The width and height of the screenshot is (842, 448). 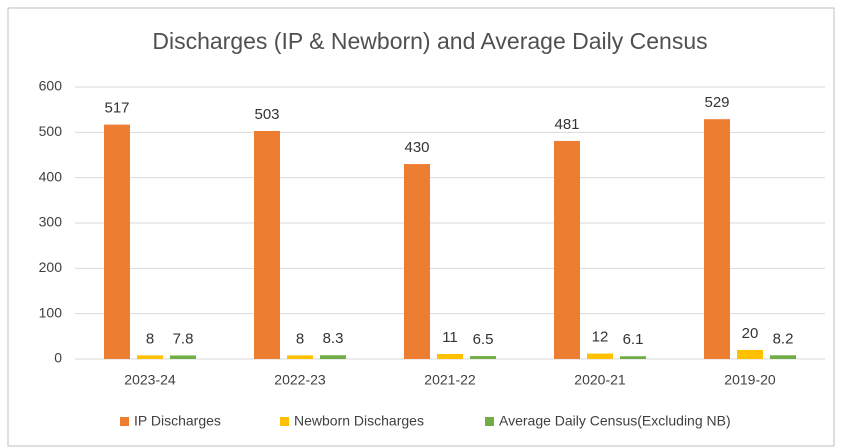 I want to click on data-label: 481, so click(x=566, y=124).